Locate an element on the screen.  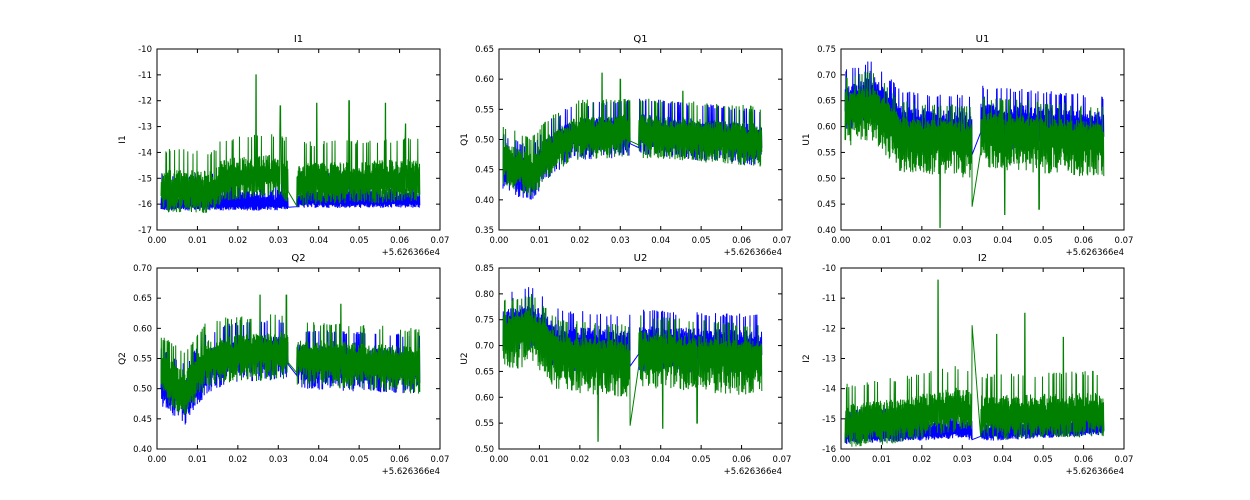
y-tick-label: -17 is located at coordinates (145, 231).